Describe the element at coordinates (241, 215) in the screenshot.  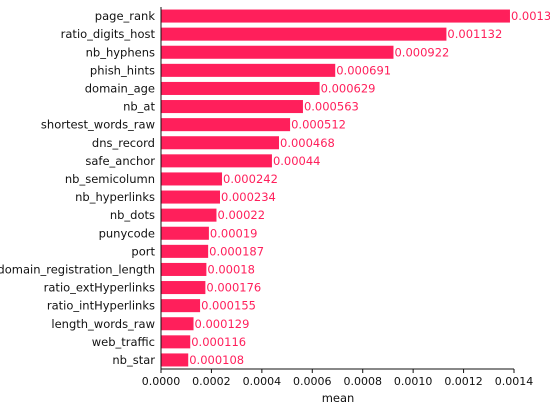
I see `value-label: 0.00022` at that location.